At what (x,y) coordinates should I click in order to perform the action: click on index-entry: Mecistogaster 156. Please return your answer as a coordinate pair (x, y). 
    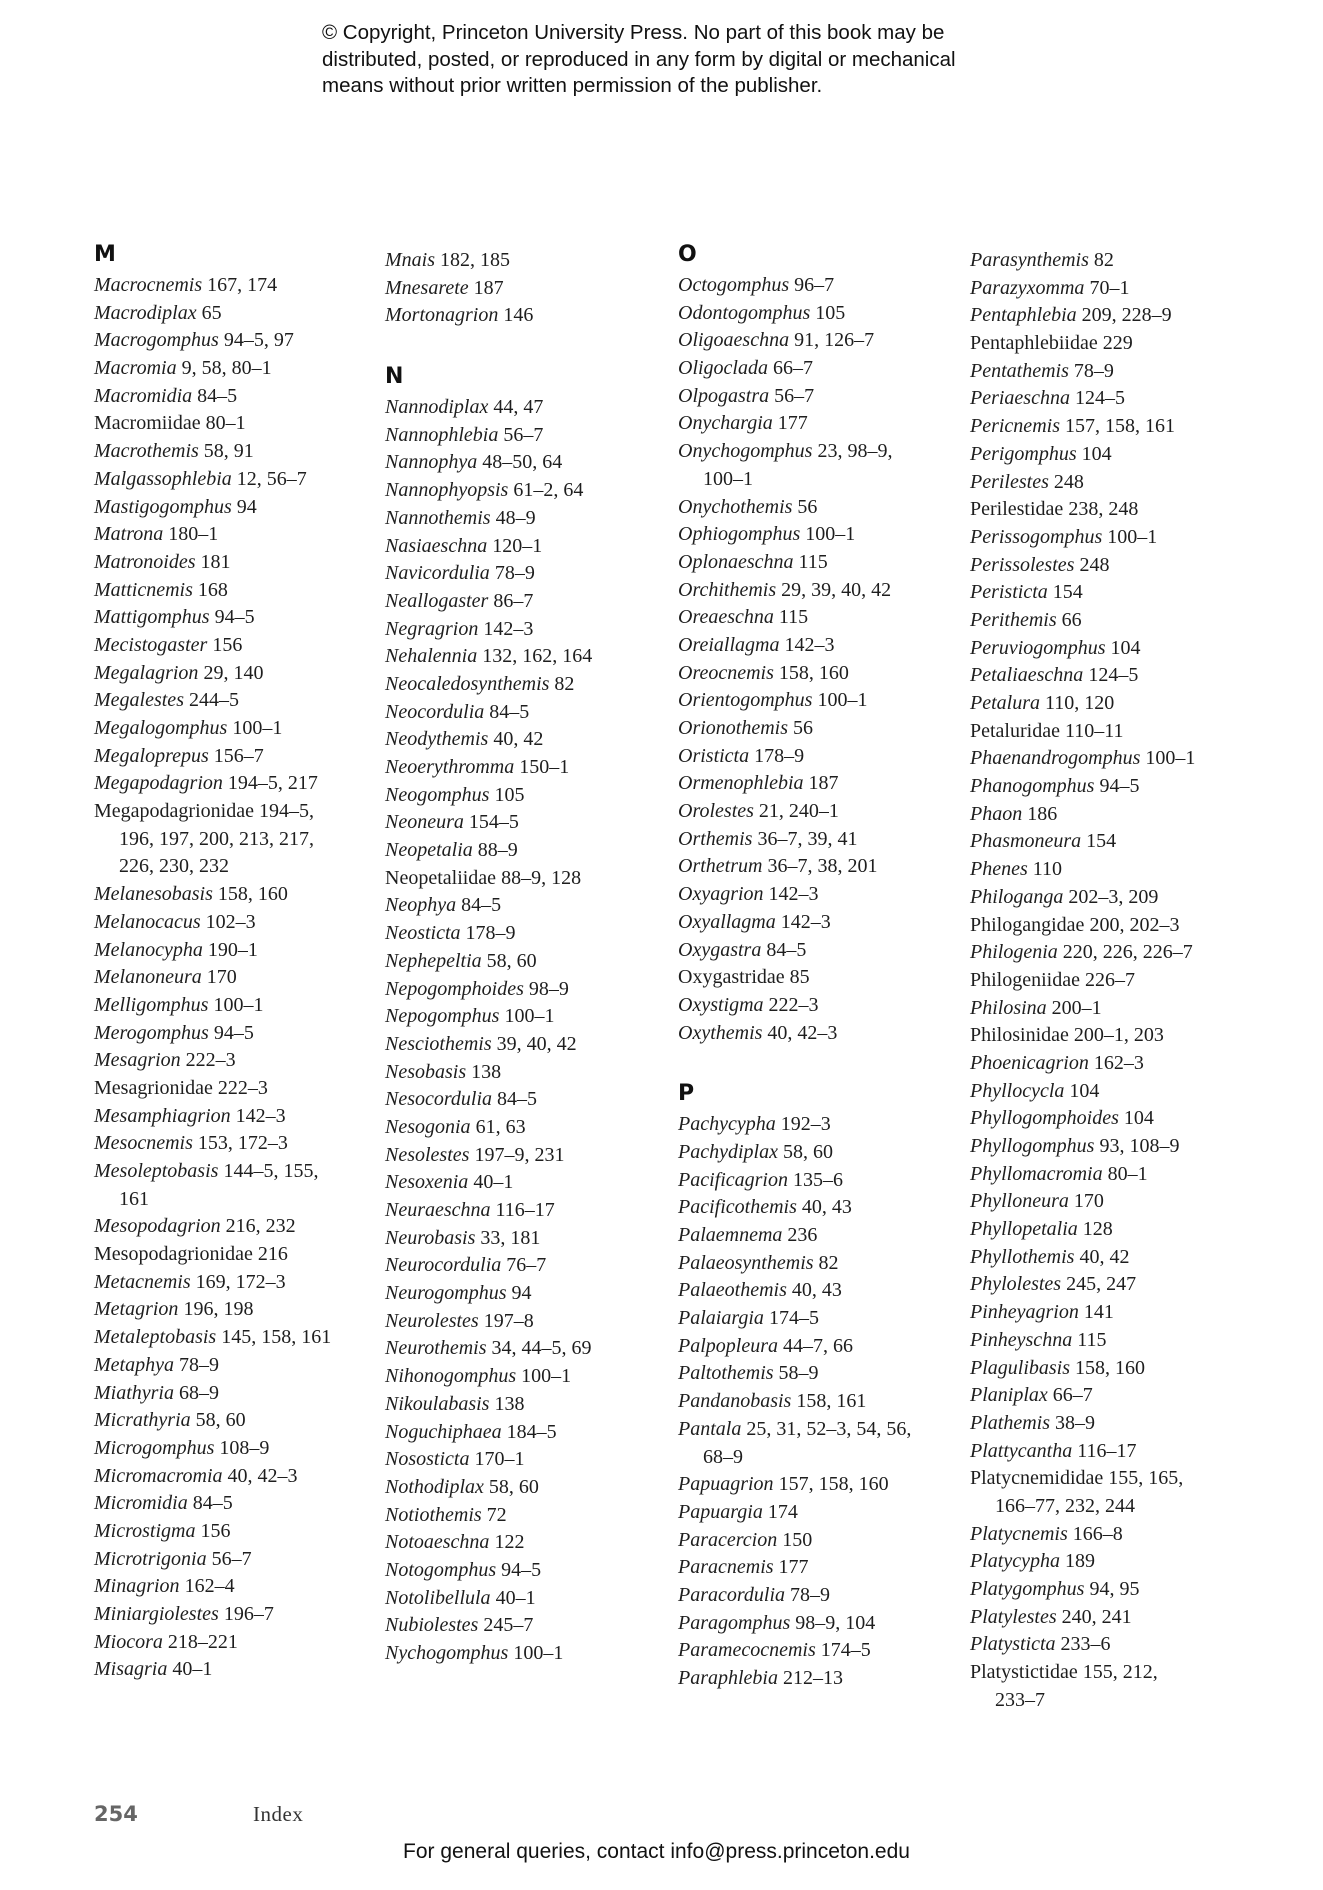
    Looking at the image, I should click on (236, 646).